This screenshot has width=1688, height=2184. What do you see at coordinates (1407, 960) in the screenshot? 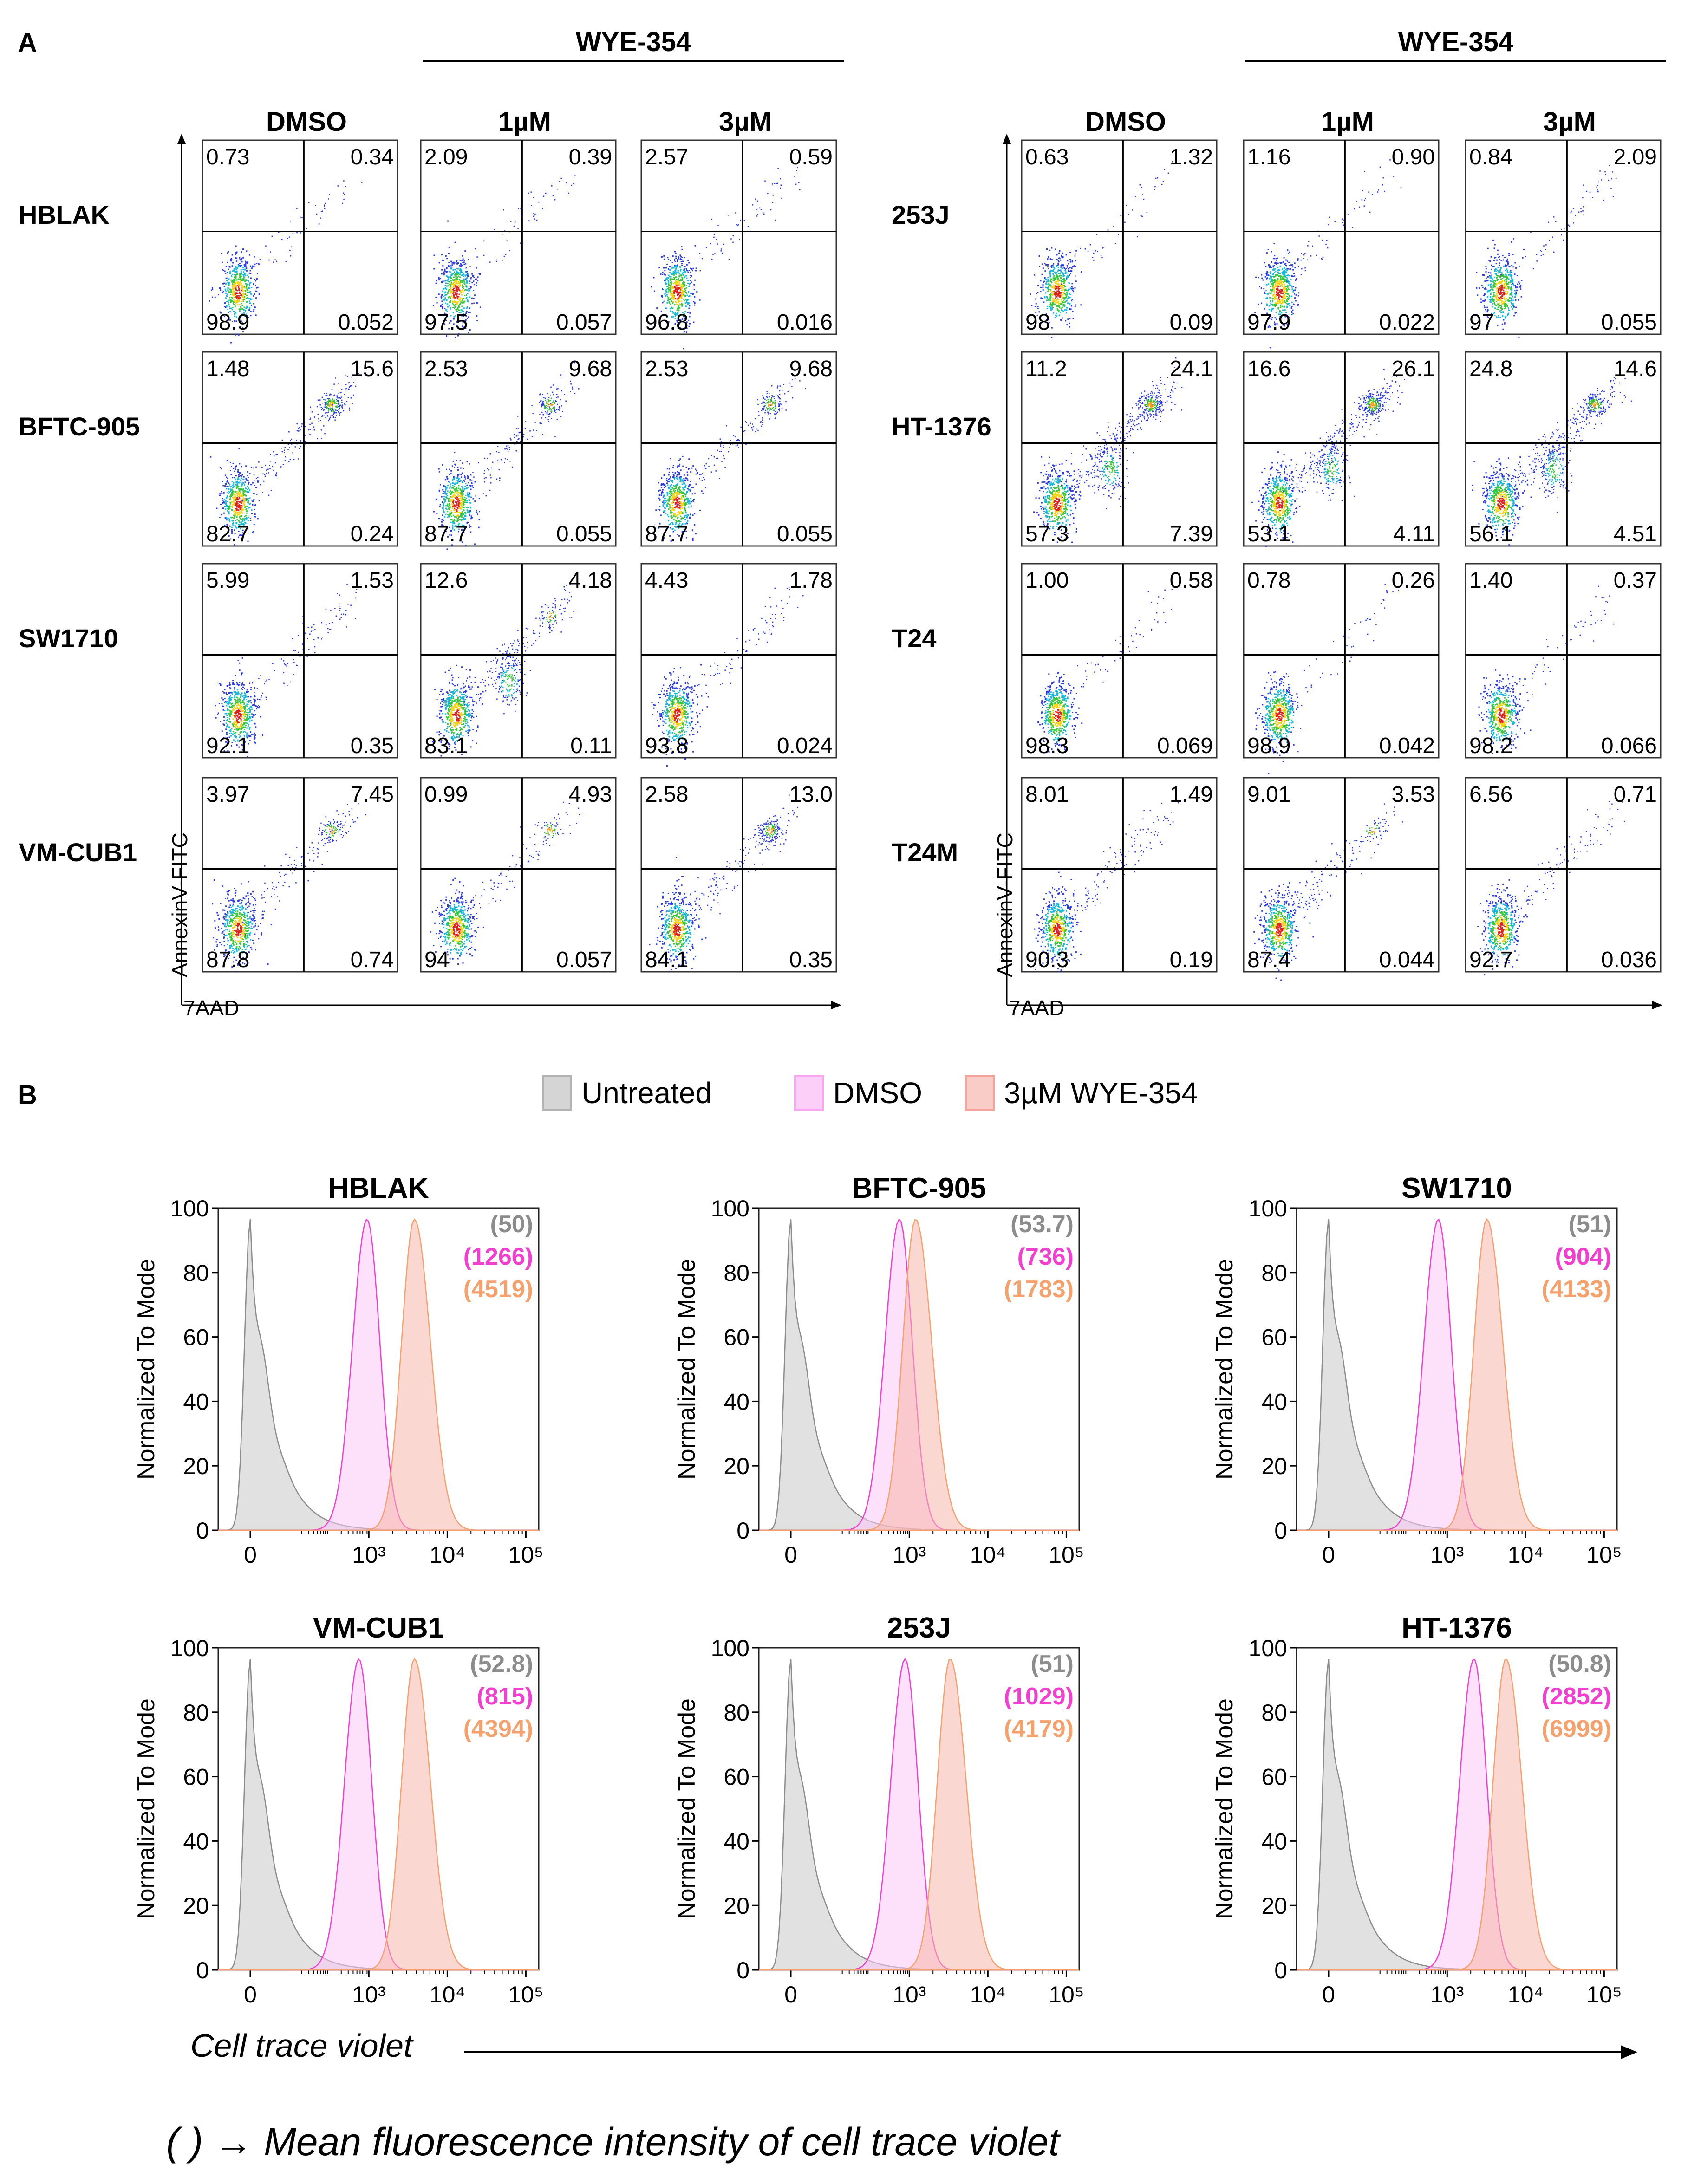
I see `quadrant-lr-value: 0.044` at bounding box center [1407, 960].